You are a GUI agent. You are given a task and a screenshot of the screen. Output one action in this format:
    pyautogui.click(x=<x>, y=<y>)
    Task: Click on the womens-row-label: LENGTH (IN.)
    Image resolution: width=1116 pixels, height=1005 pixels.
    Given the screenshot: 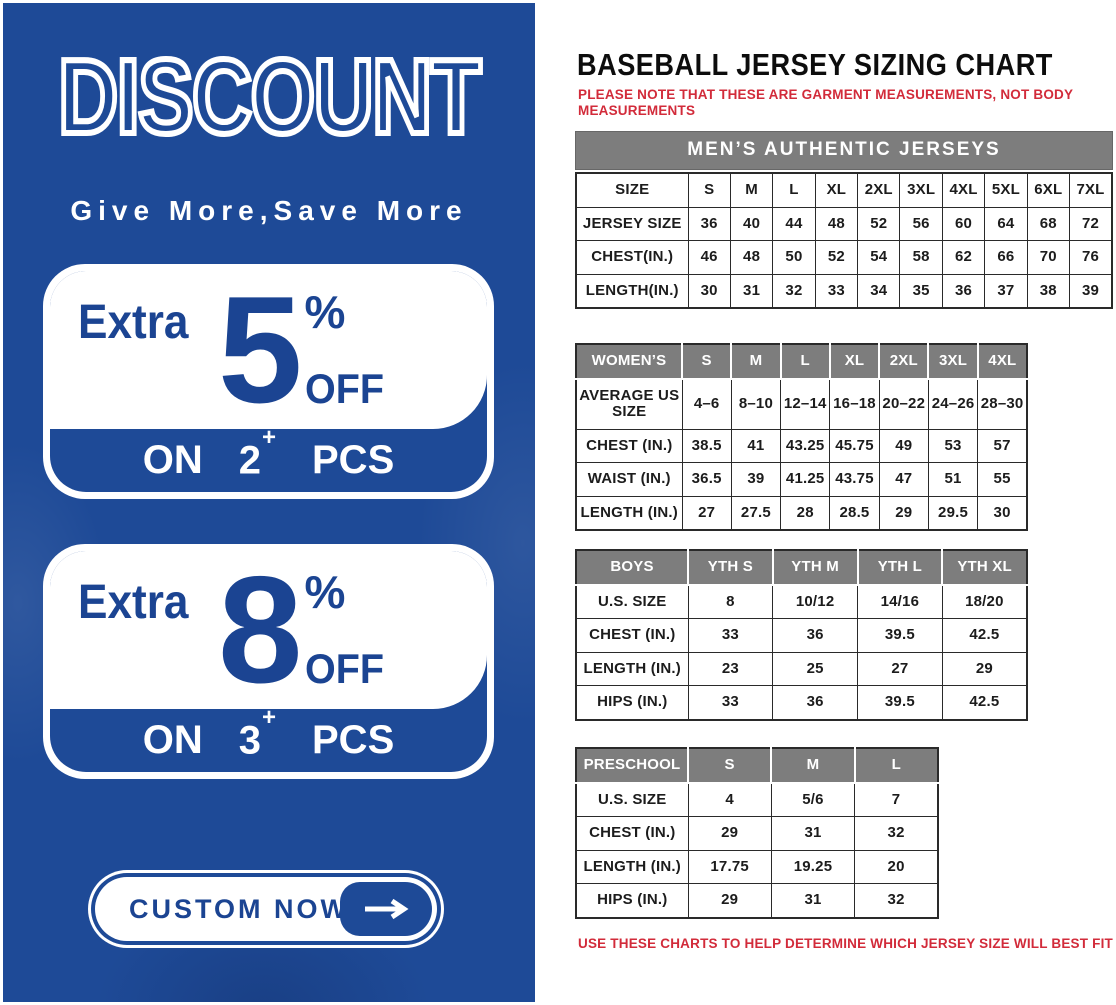 What is the action you would take?
    pyautogui.click(x=629, y=513)
    